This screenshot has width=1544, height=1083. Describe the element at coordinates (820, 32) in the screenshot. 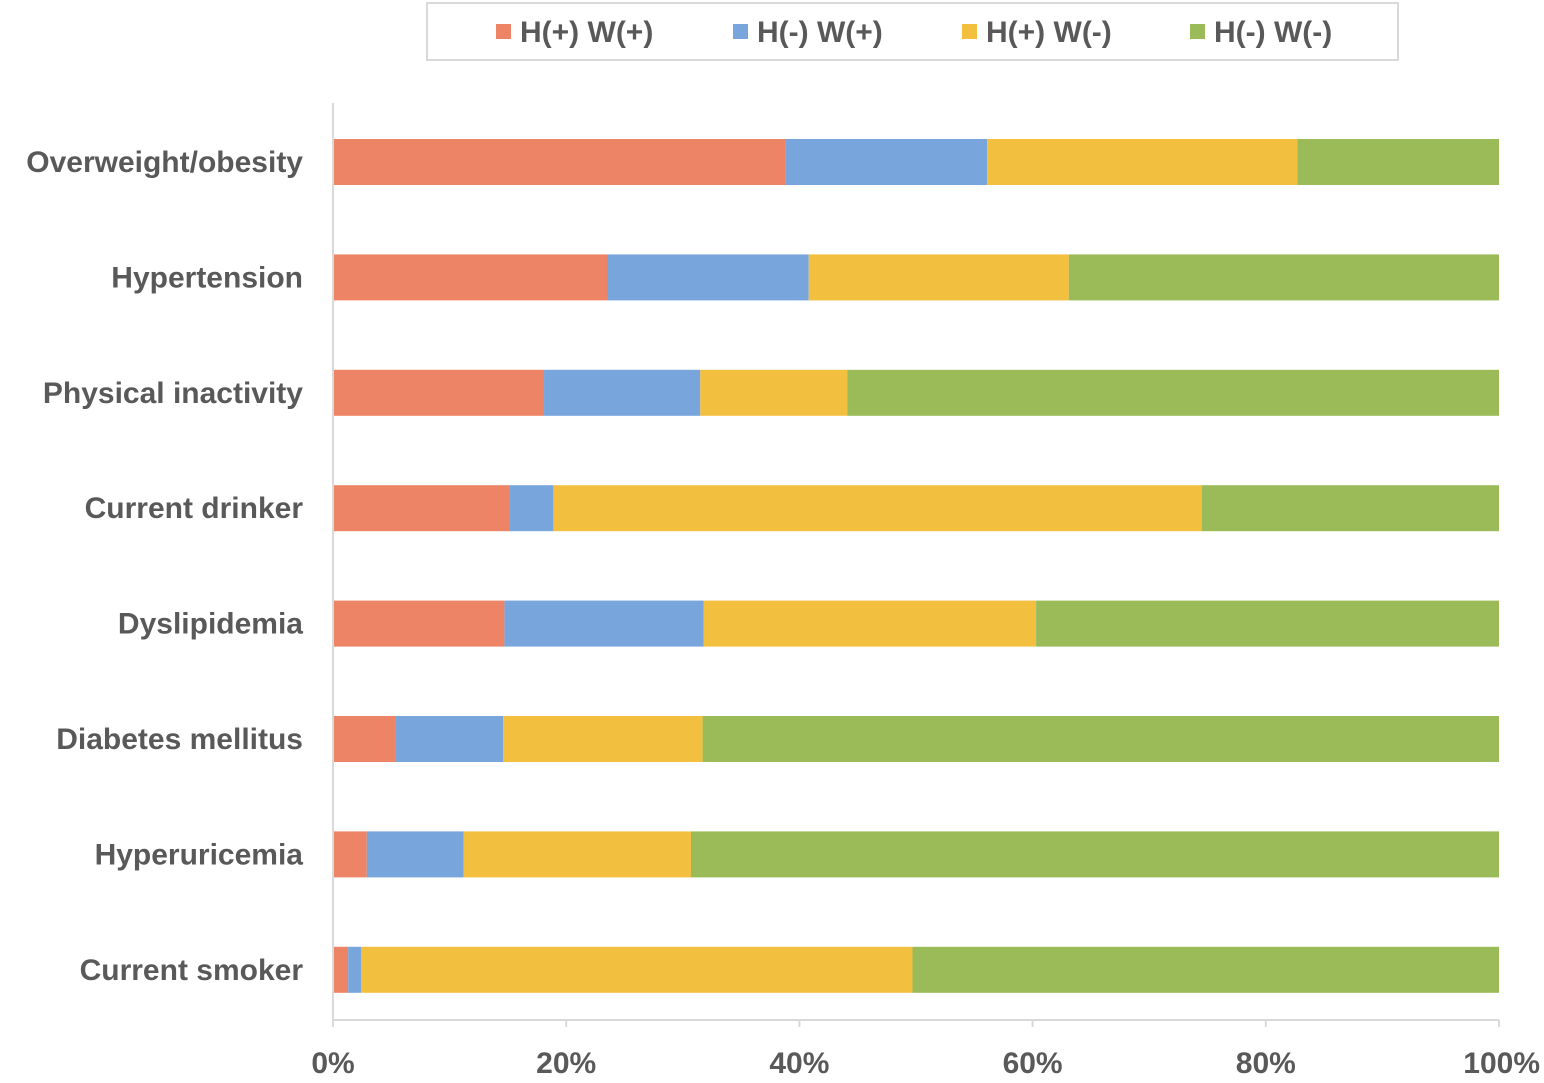

I see `legend-label-2: H(-) W(+)` at that location.